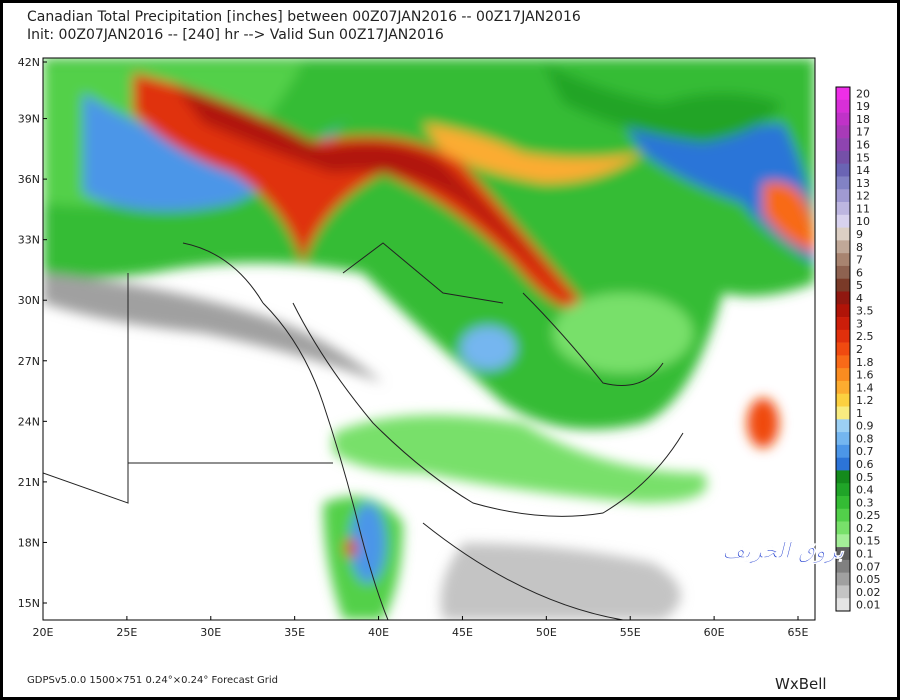  Describe the element at coordinates (859, 285) in the screenshot. I see `legend-label: 5` at that location.